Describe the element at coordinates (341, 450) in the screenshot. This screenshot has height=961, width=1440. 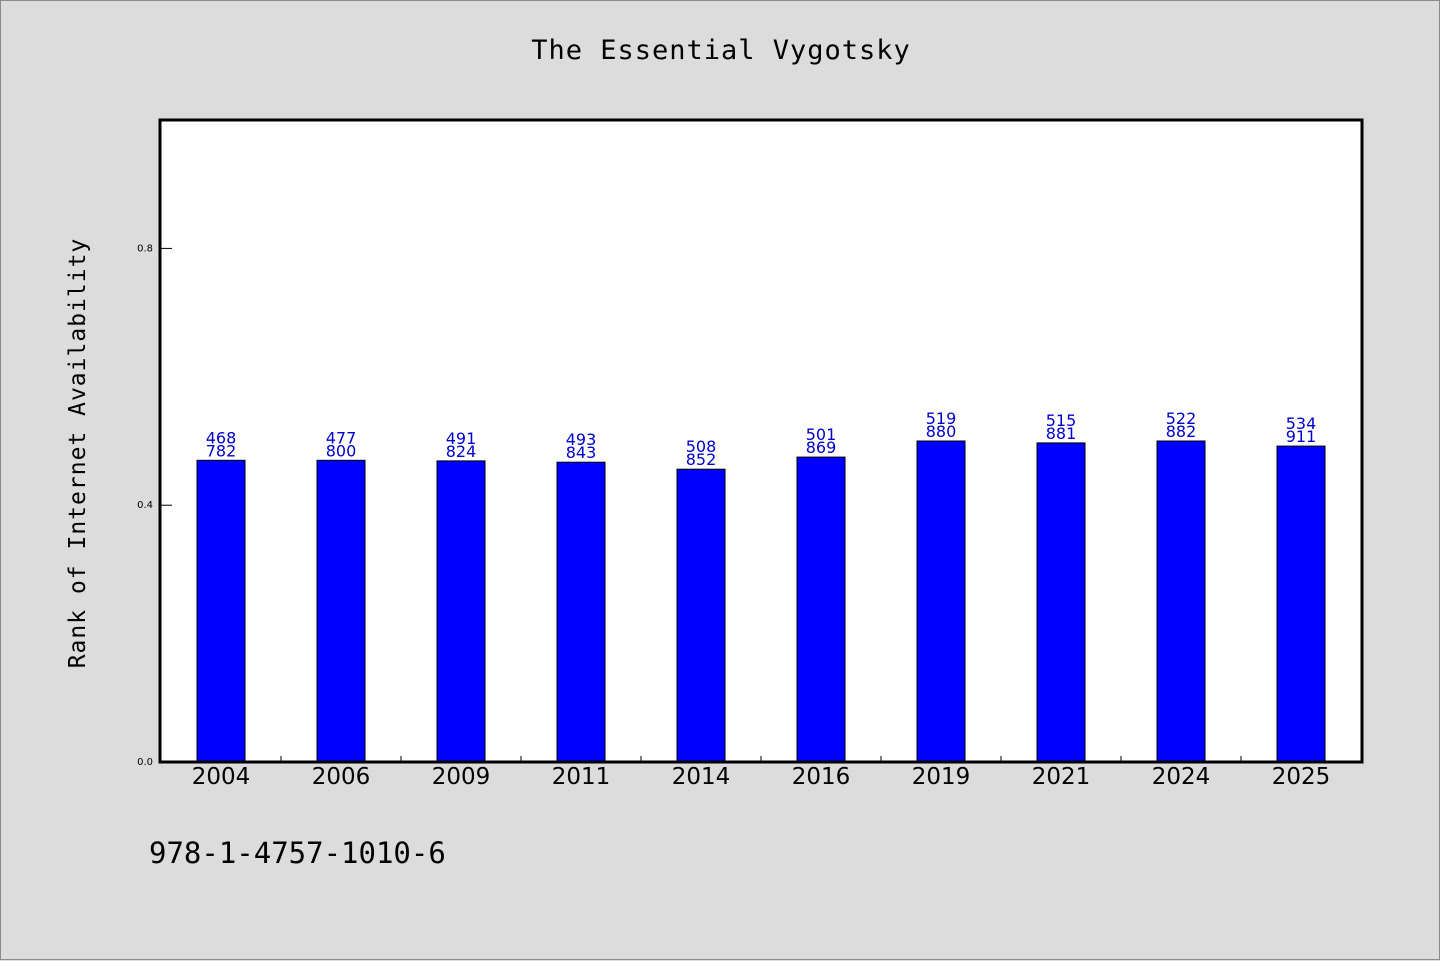
I see `bar-label-bottom-2006: 800` at that location.